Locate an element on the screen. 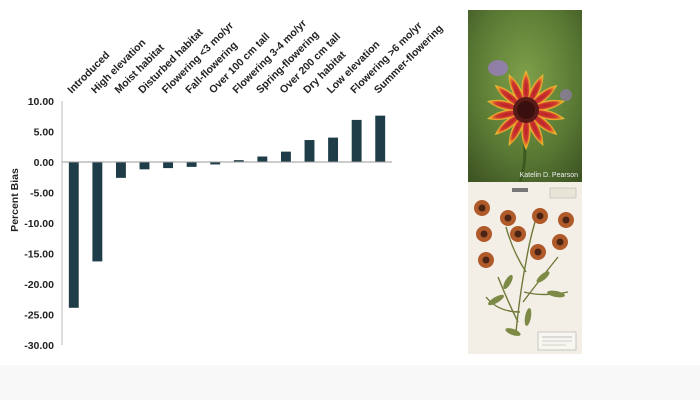  y-tick-label: -10.00 is located at coordinates (39, 224).